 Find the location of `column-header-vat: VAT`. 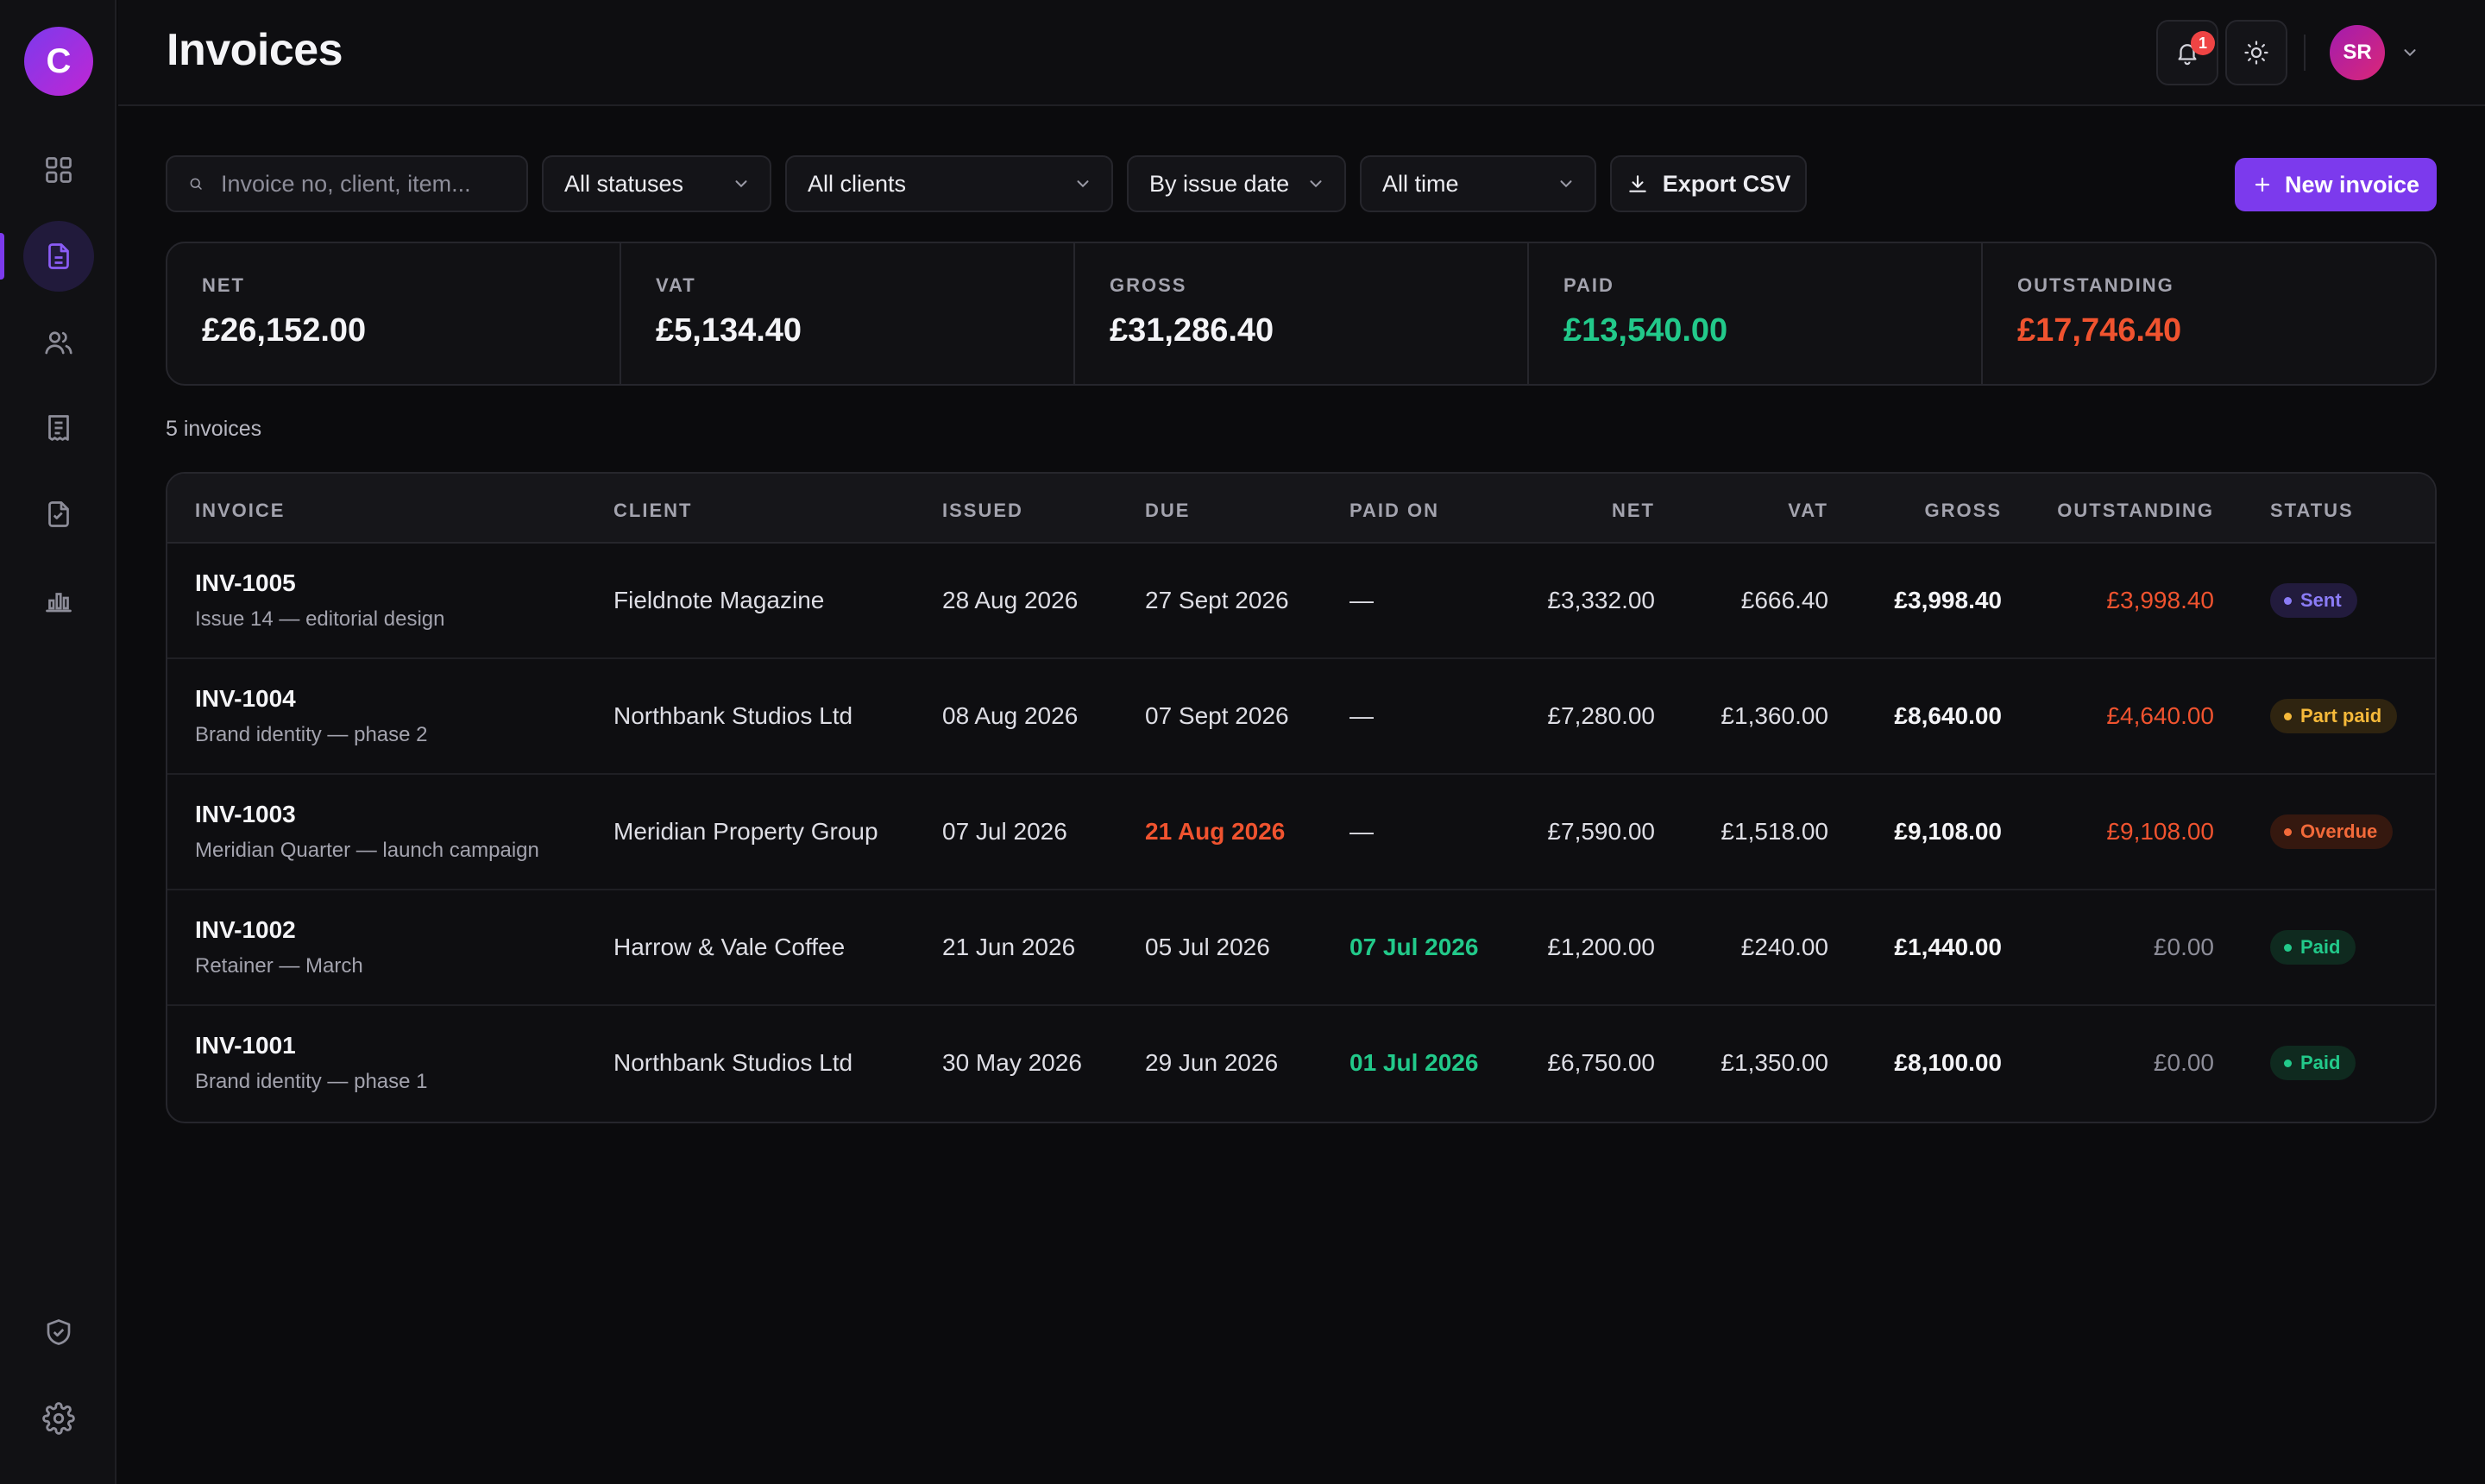

column-header-vat: VAT is located at coordinates (1808, 511).